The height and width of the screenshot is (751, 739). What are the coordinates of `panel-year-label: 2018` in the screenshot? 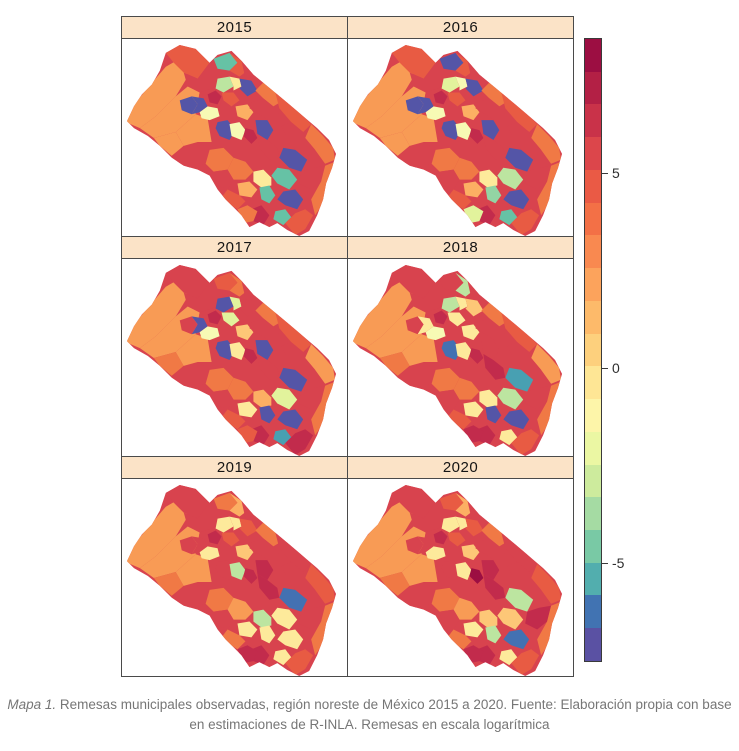 It's located at (460, 247).